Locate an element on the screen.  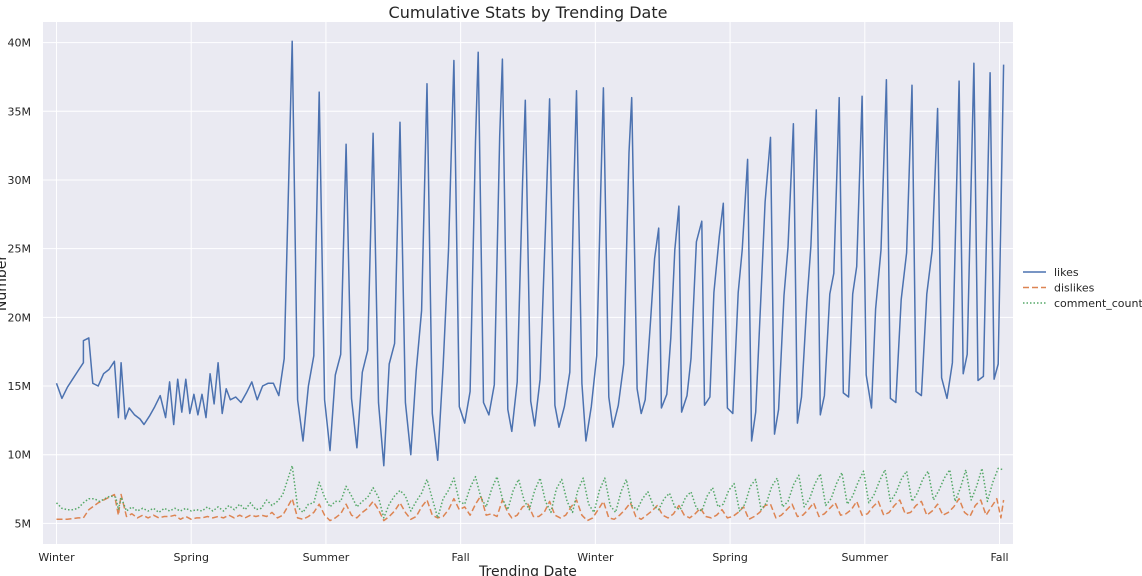
y-tick-label: 10M is located at coordinates (20, 455).